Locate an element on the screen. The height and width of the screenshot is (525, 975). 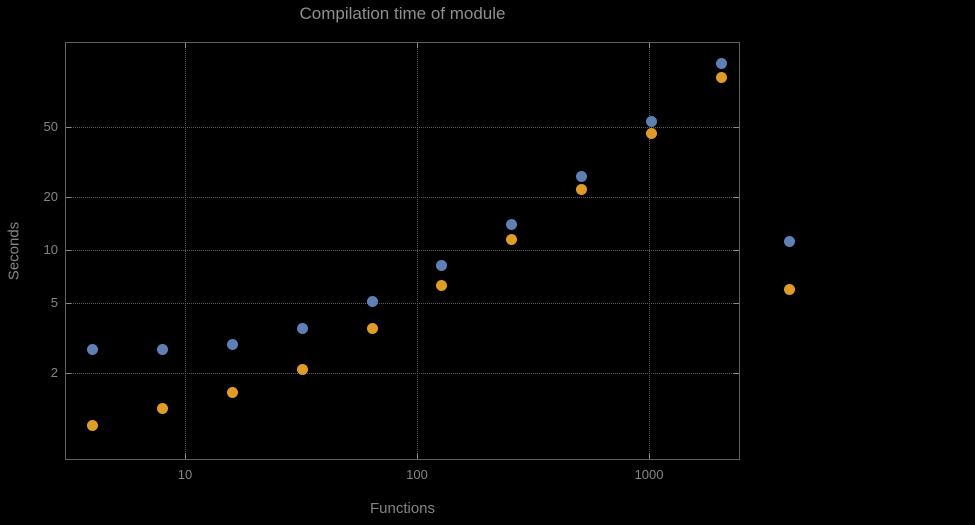
x-tick-label: 100 is located at coordinates (417, 474).